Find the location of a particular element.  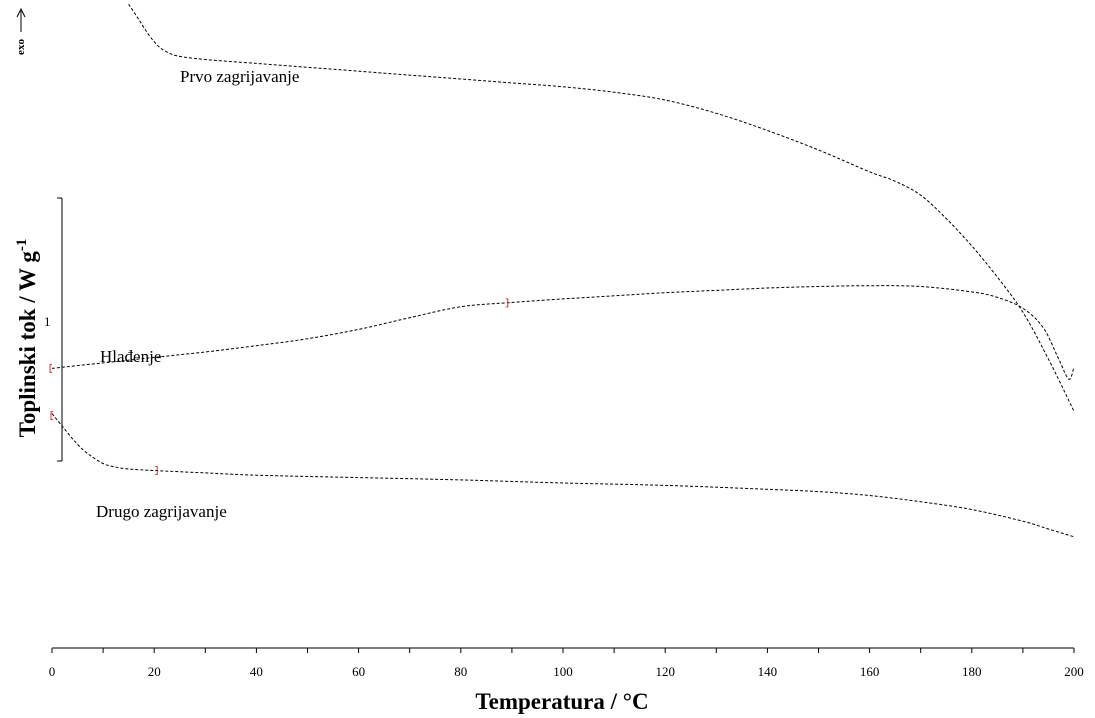

x-tick-label: 80 is located at coordinates (460, 671).